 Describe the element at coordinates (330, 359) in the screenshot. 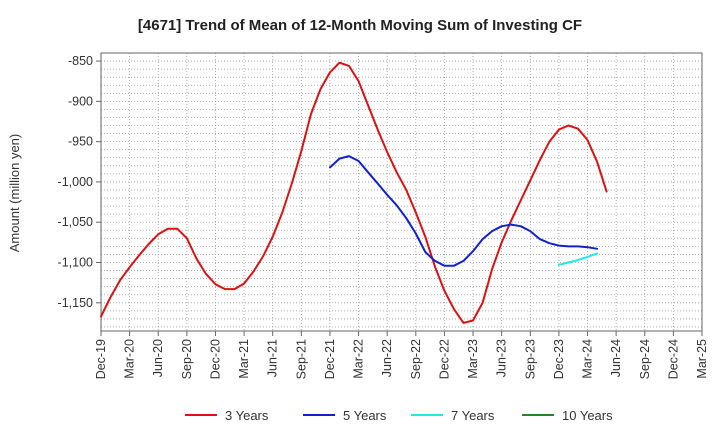

I see `x-tick-label: Dec-21` at that location.